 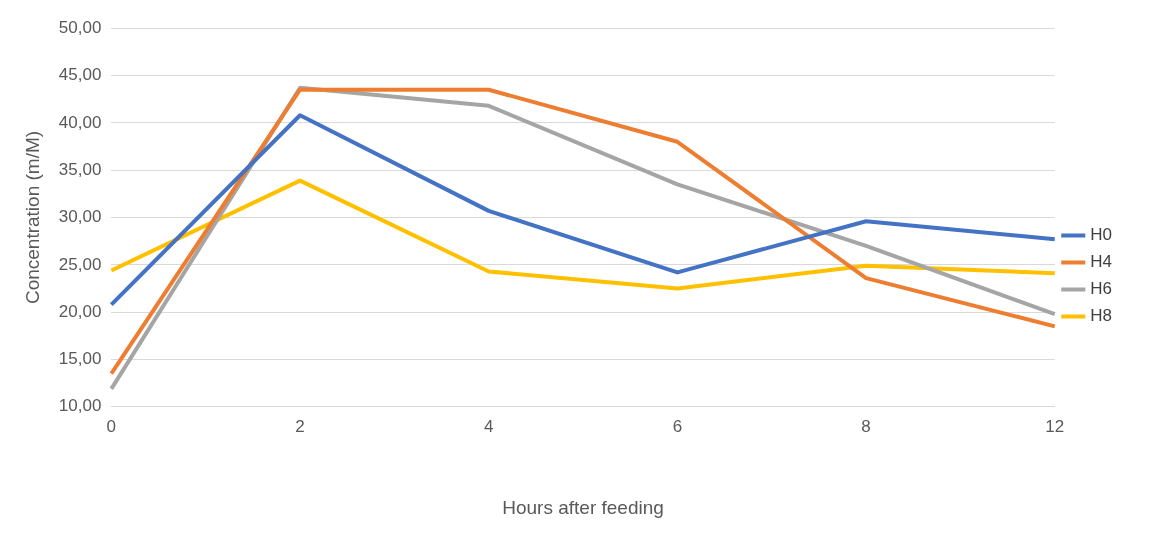 What do you see at coordinates (80, 311) in the screenshot?
I see `y-tick-label: 20,00` at bounding box center [80, 311].